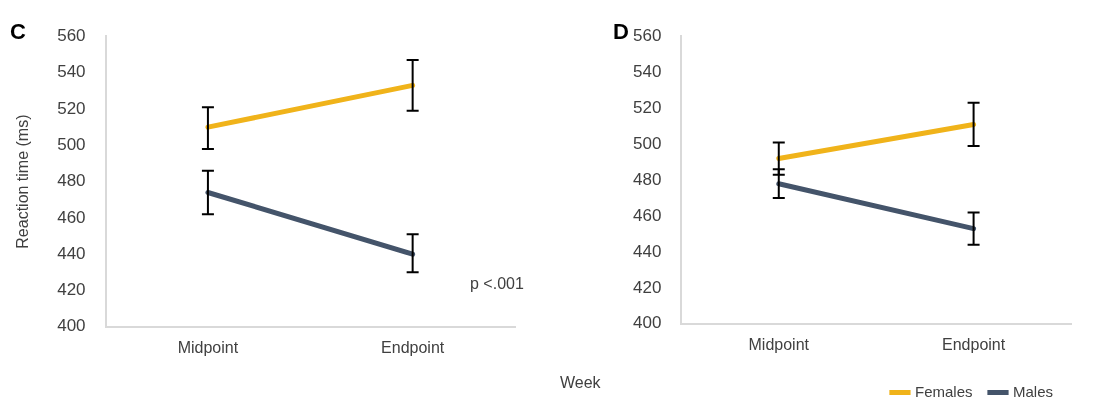  I want to click on chart-title: C, so click(18, 32).